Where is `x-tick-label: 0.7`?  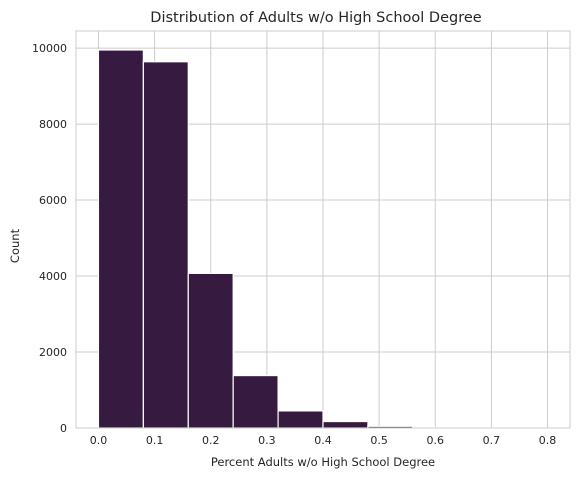
x-tick-label: 0.7 is located at coordinates (492, 440).